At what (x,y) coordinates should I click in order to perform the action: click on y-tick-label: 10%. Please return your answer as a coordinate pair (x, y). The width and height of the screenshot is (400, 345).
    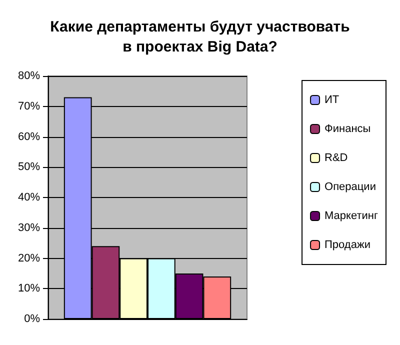
    Looking at the image, I should click on (29, 288).